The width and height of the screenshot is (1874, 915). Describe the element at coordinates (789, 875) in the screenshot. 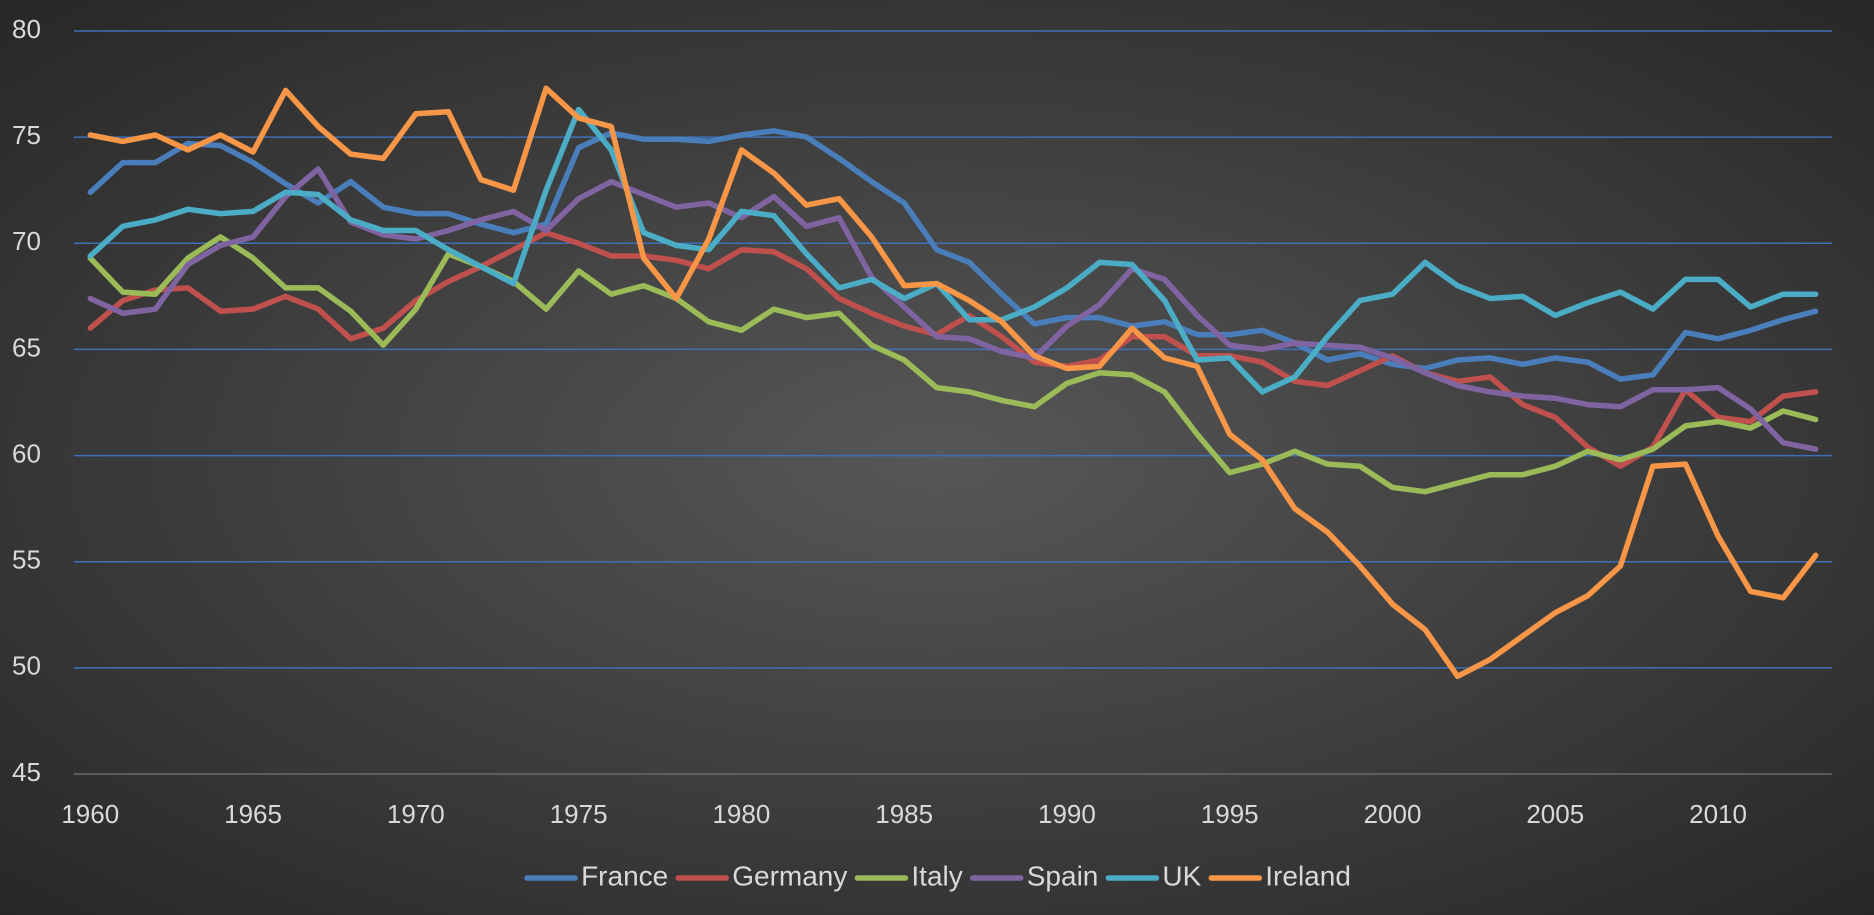

I see `legend-label: Germany` at that location.